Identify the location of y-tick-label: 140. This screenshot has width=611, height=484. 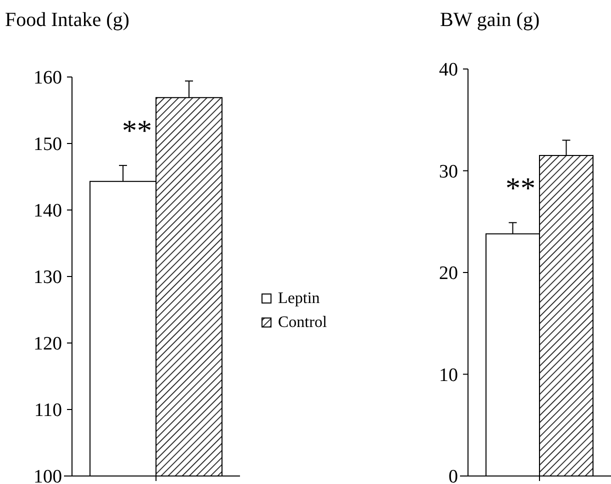
(48, 211).